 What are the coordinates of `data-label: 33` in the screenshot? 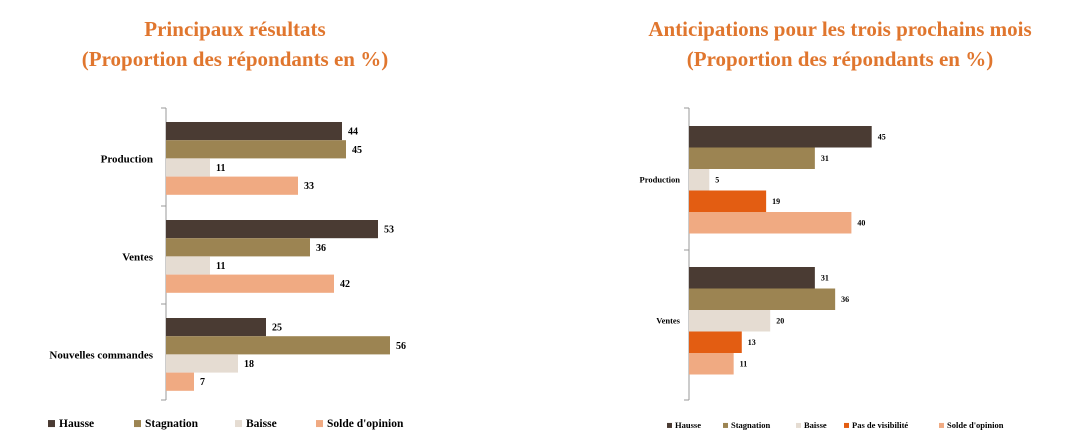 It's located at (309, 186).